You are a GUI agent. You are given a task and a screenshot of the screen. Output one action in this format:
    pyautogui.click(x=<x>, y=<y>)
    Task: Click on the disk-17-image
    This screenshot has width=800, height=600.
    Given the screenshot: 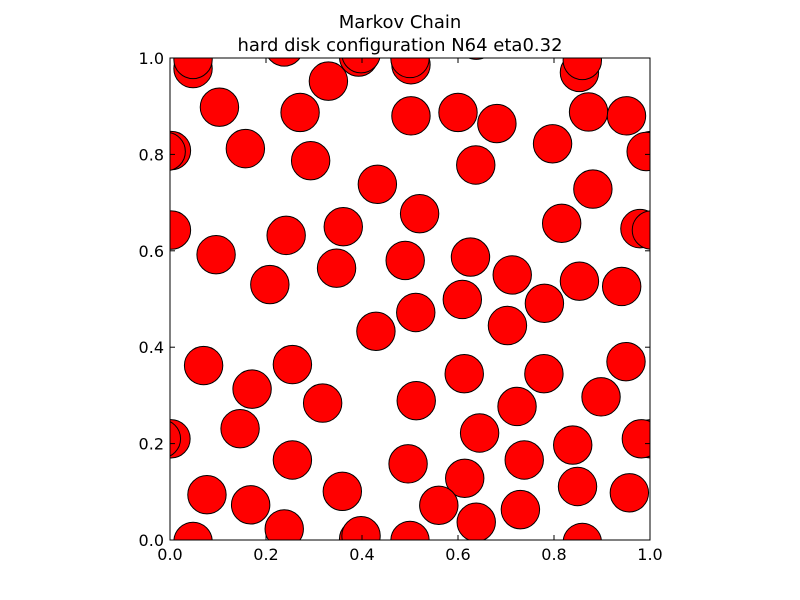 What is the action you would take?
    pyautogui.click(x=178, y=151)
    